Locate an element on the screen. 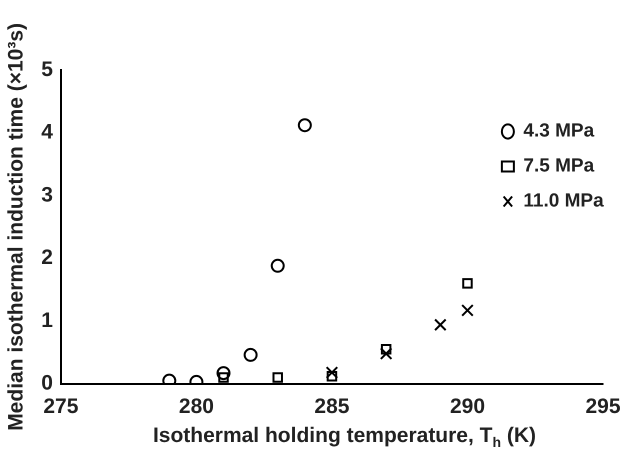  y-axis-title: Median isothermal induction time (×10³s) is located at coordinates (16, 226).